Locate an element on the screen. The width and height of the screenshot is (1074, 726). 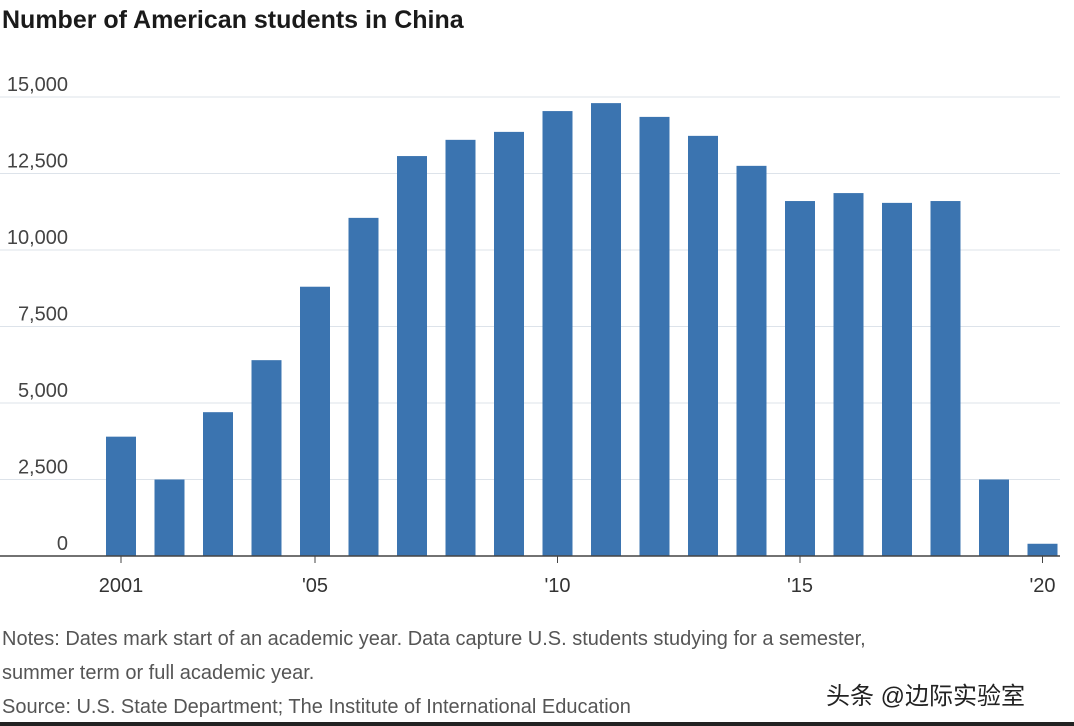
bar-2015 is located at coordinates (800, 379).